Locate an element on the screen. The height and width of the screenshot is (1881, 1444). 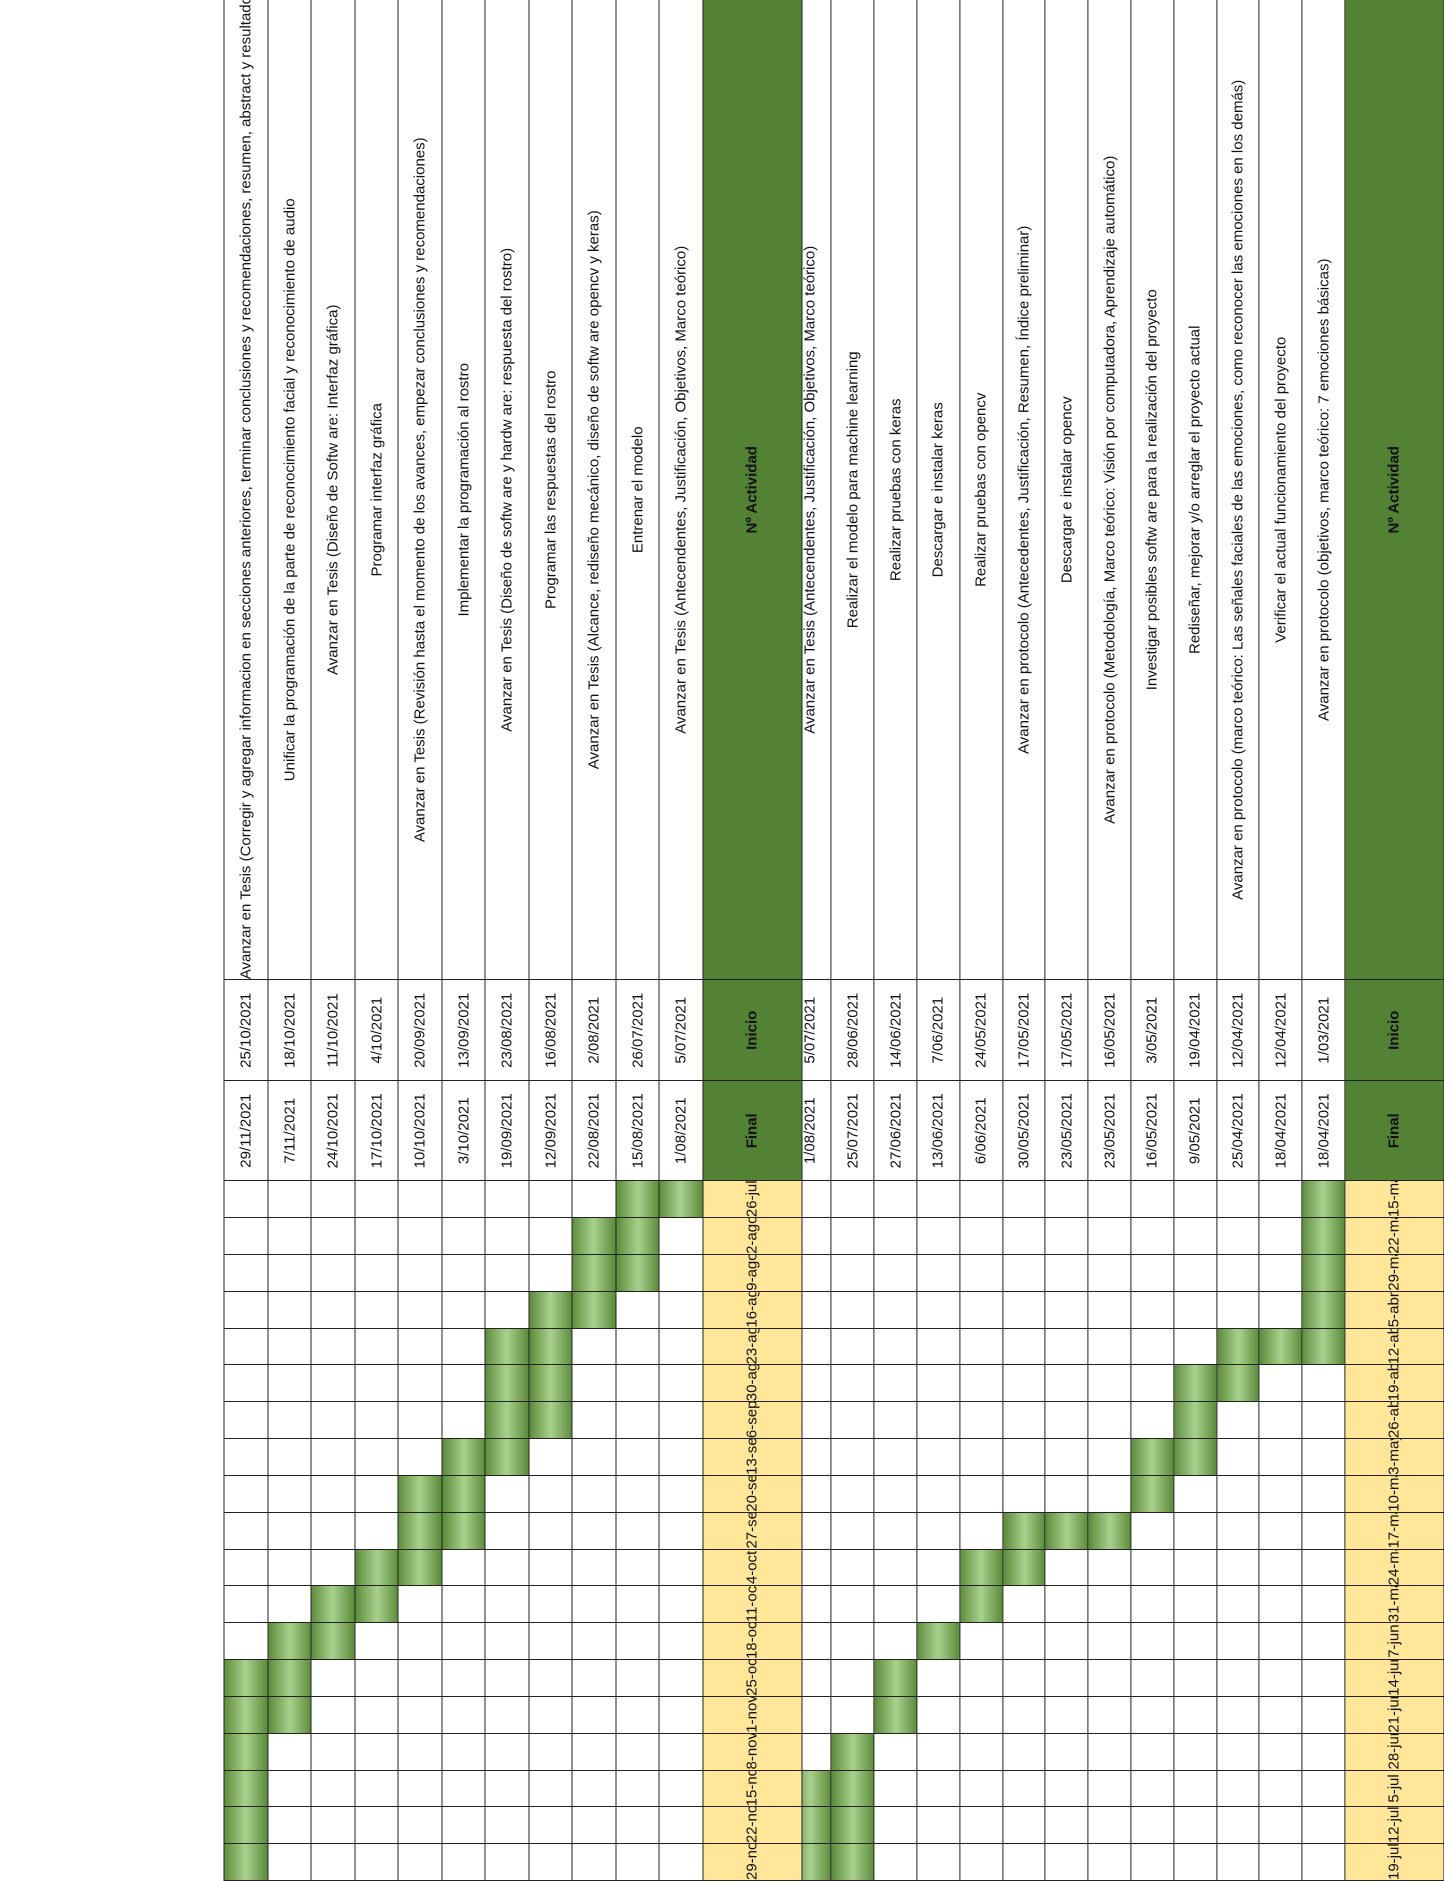
end-header-text: Final is located at coordinates (753, 1131).